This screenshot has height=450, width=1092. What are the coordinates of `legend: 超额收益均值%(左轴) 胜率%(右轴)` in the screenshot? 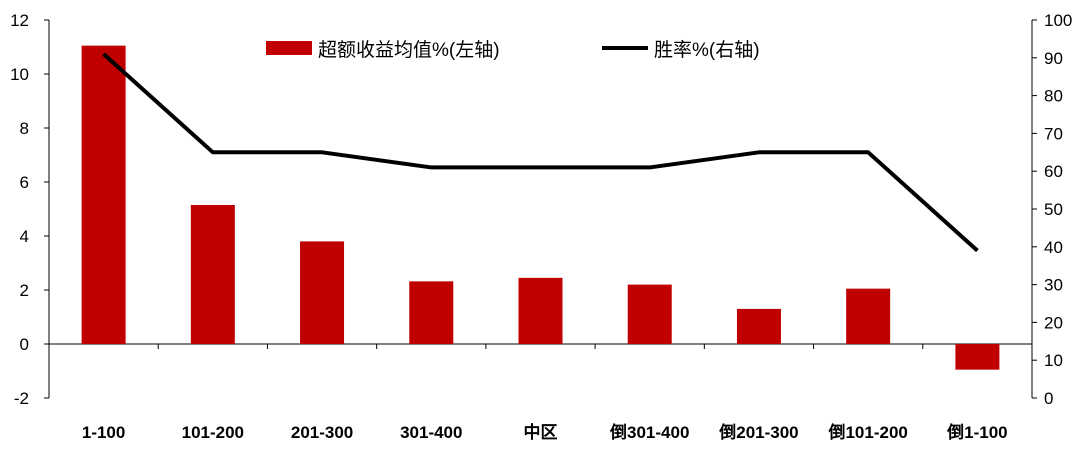 It's located at (513, 50).